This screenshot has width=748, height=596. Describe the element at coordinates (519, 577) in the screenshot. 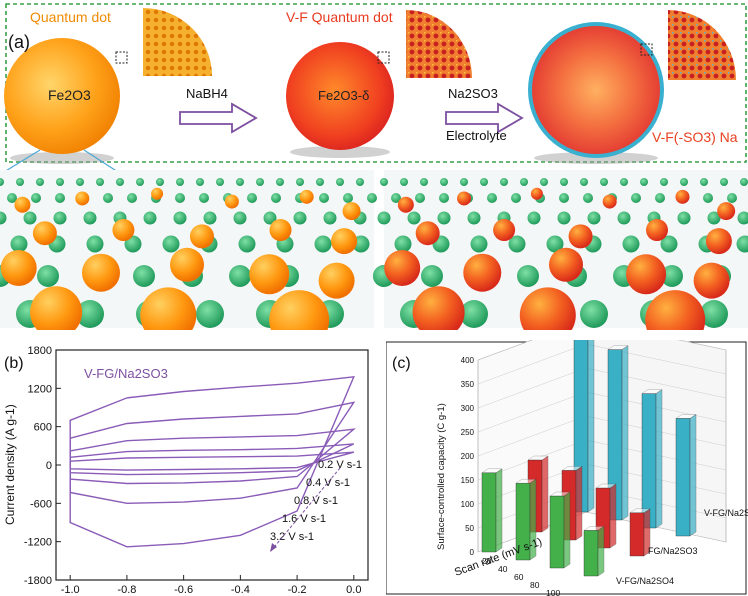

I see `xtick-label-c: 60` at that location.